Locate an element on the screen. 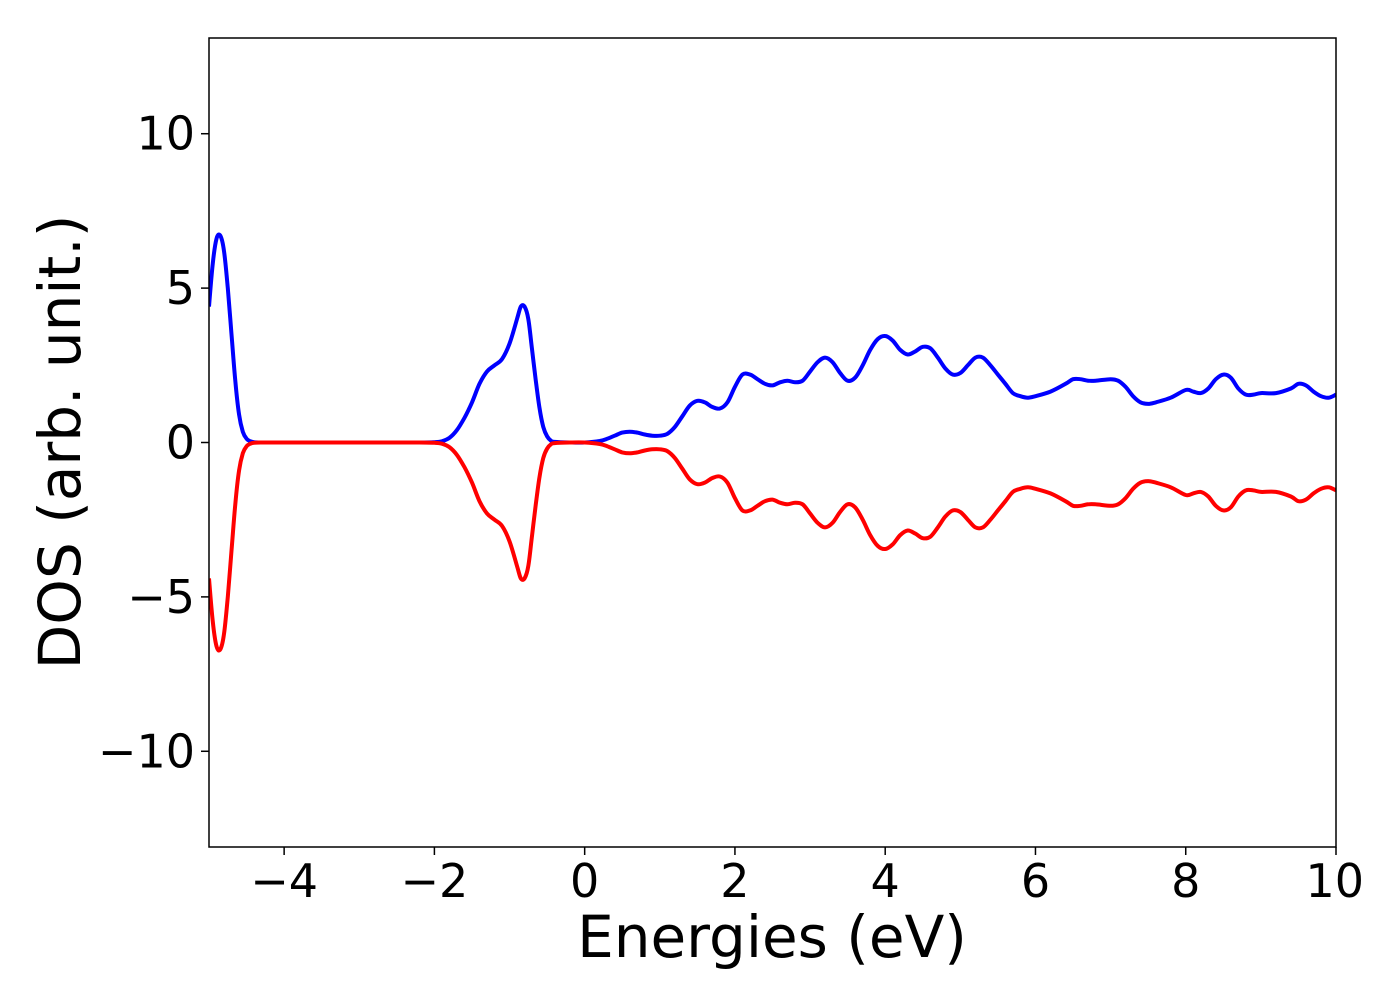 The height and width of the screenshot is (1000, 1400). y-tick-label: 0 is located at coordinates (180, 443).